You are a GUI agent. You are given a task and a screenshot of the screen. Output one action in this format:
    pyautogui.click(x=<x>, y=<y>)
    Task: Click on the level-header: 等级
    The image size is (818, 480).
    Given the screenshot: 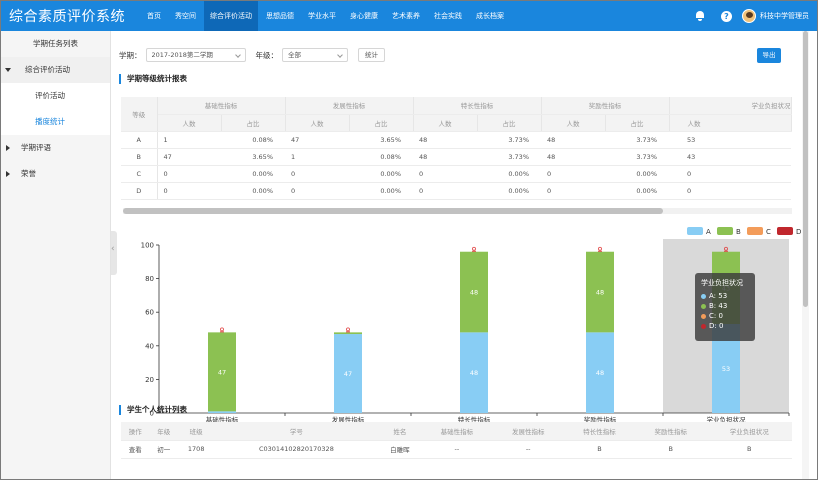 What is the action you would take?
    pyautogui.click(x=139, y=114)
    